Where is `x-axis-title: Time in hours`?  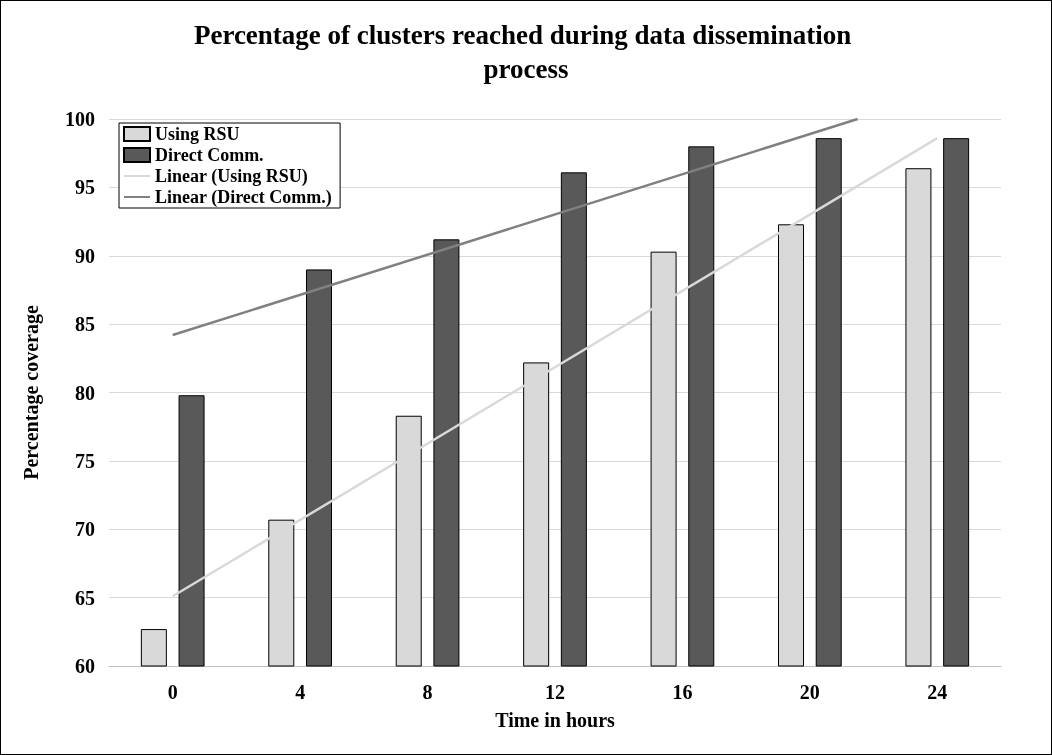 x-axis-title: Time in hours is located at coordinates (555, 720).